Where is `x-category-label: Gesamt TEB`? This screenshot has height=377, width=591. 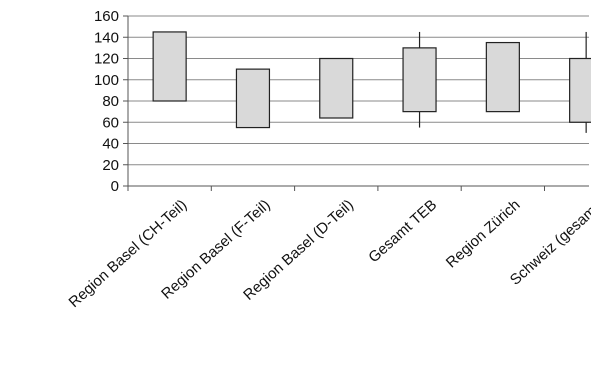 x-category-label: Gesamt TEB is located at coordinates (402, 231).